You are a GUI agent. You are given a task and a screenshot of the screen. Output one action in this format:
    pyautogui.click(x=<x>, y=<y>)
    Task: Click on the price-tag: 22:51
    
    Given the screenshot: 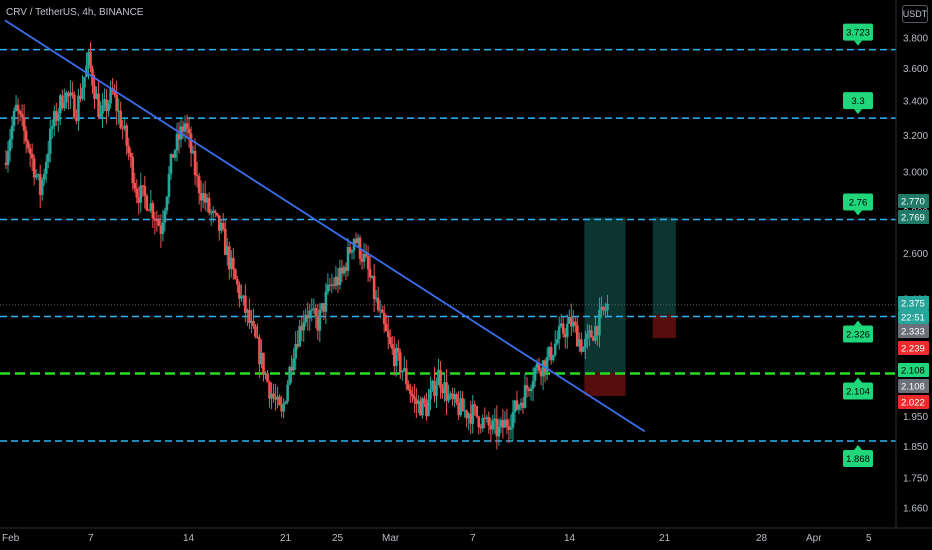 What is the action you would take?
    pyautogui.click(x=913, y=317)
    